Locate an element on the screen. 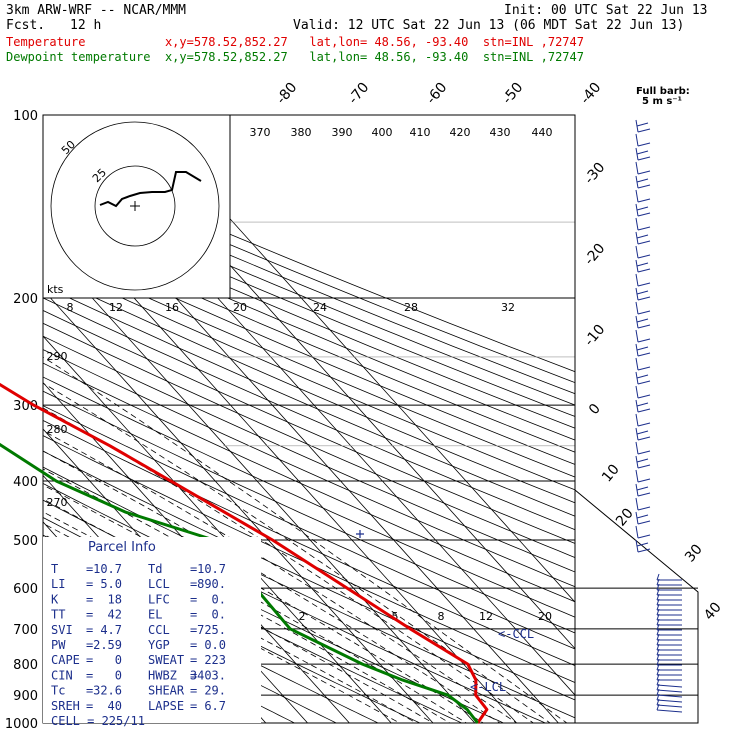 The height and width of the screenshot is (740, 740). parcel-key: CIN is located at coordinates (62, 675).